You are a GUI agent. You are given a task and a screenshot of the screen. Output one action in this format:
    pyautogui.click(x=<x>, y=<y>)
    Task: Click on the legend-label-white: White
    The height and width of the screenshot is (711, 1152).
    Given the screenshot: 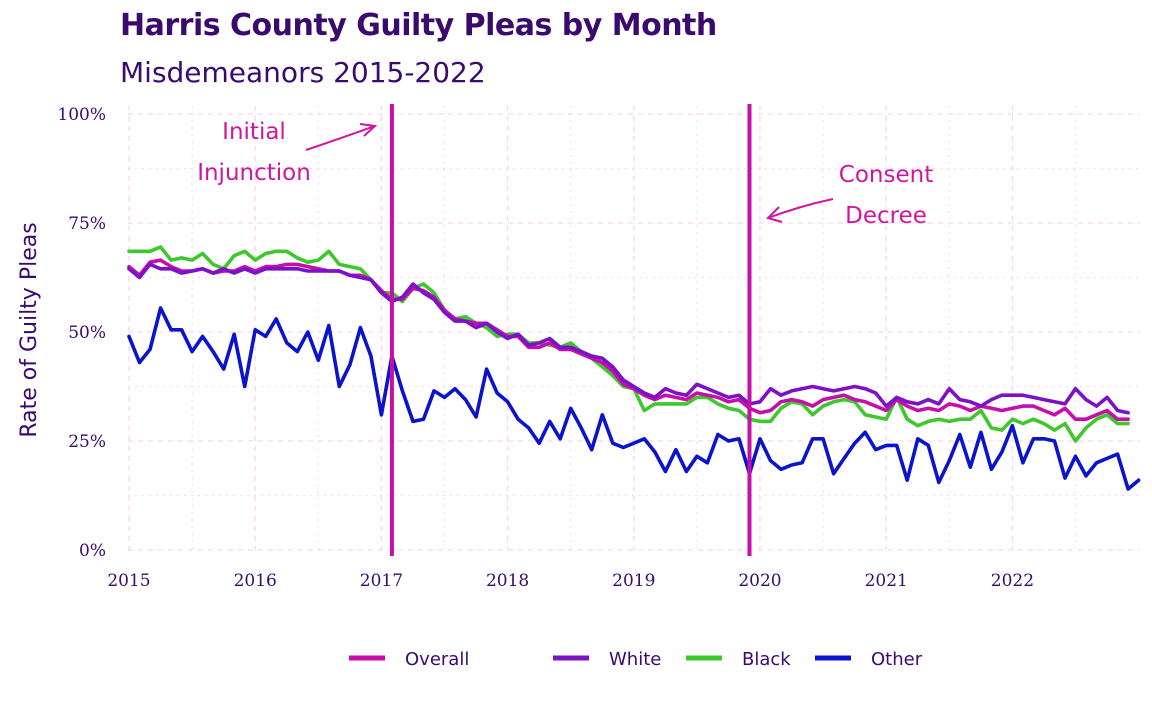 What is the action you would take?
    pyautogui.click(x=635, y=659)
    